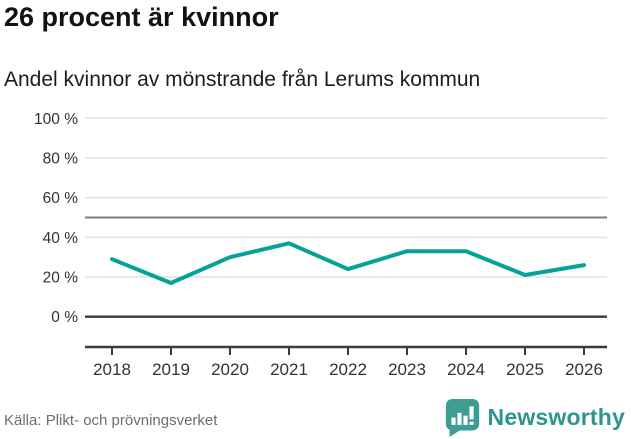  What do you see at coordinates (61, 158) in the screenshot?
I see `y-tick-label-80: 80 %` at bounding box center [61, 158].